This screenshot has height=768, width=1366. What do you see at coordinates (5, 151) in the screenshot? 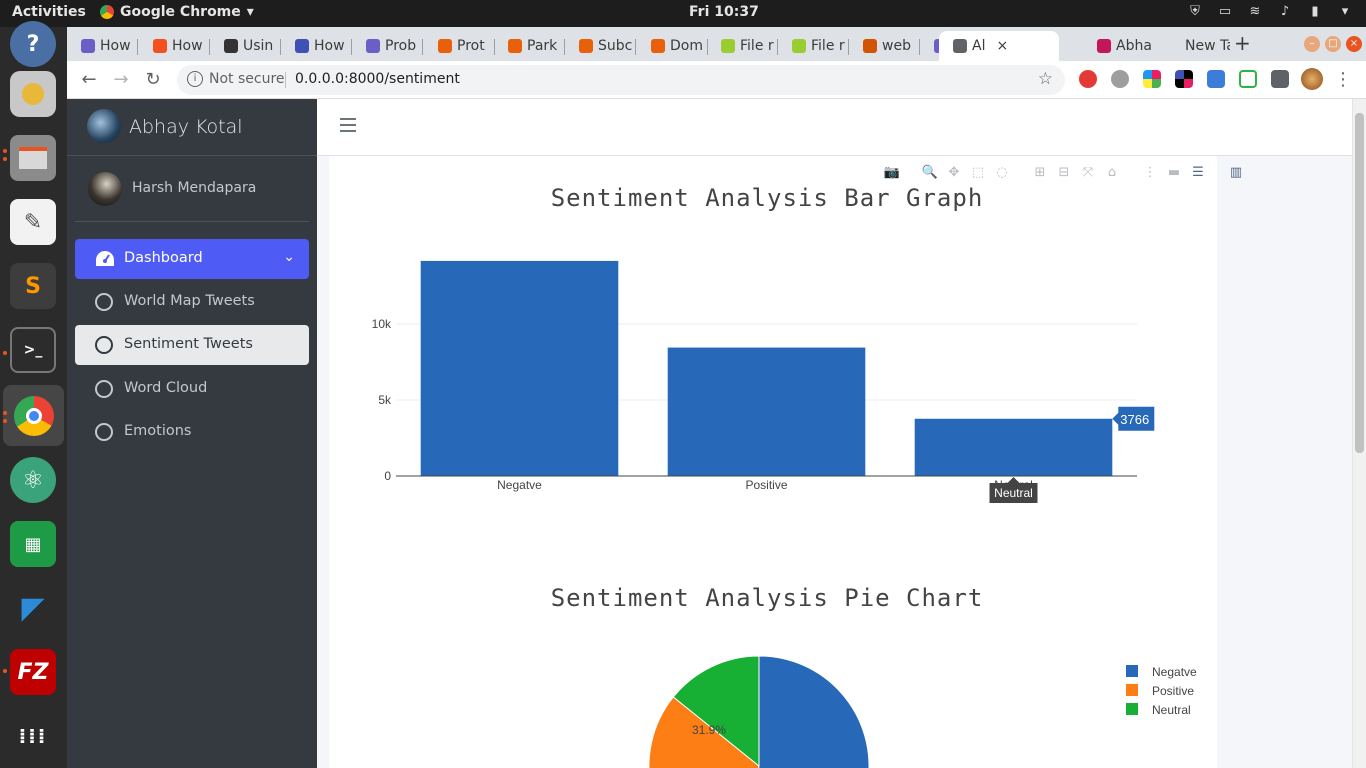
I see `running-indicator` at bounding box center [5, 151].